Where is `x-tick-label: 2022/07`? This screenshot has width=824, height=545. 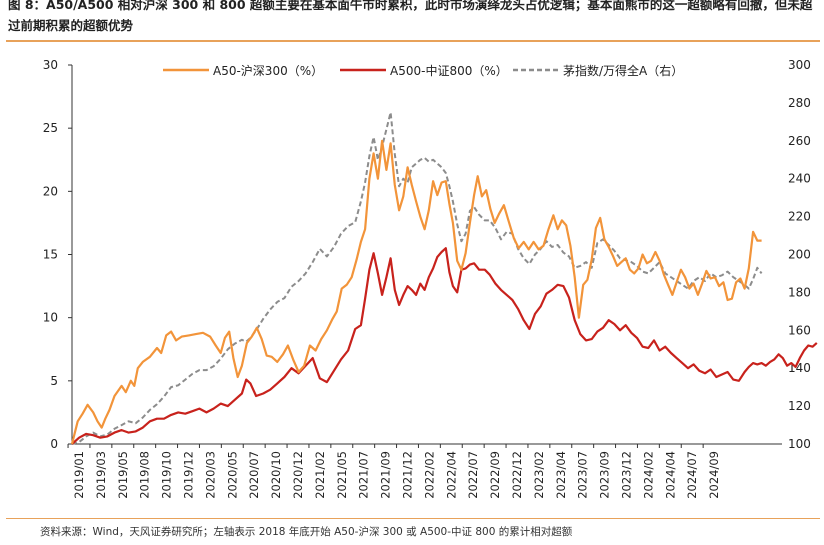 x-tick-label: 2022/07 is located at coordinates (473, 475).